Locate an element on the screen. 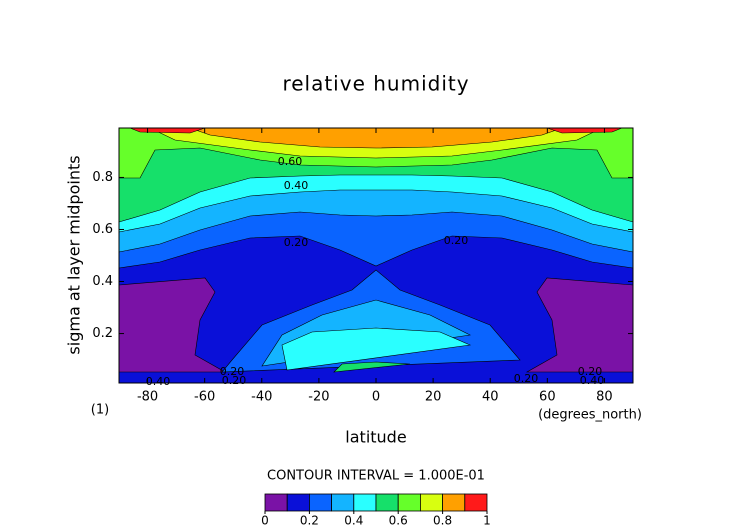  x-axis-label: latitude is located at coordinates (375, 437).